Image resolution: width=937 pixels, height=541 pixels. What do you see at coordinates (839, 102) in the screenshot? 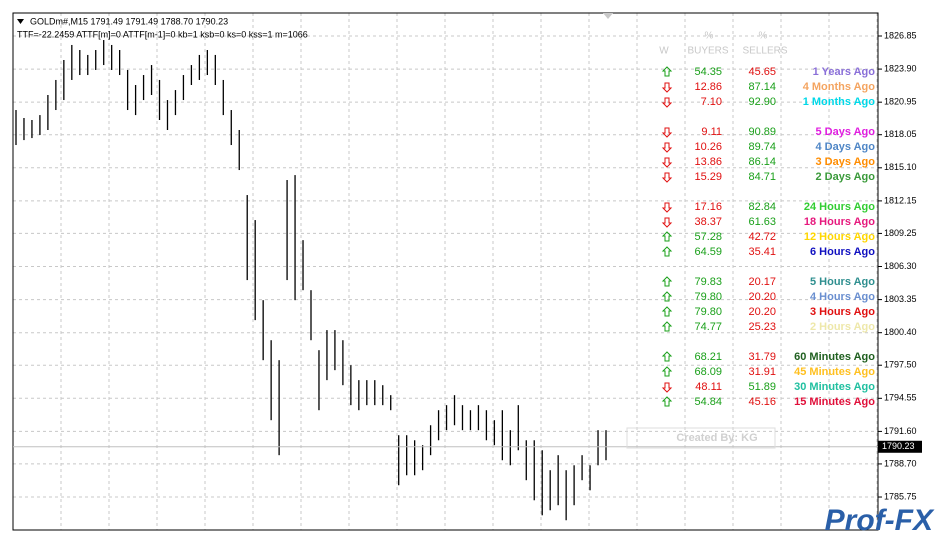
I see `period-label: 1 Months Ago` at bounding box center [839, 102].